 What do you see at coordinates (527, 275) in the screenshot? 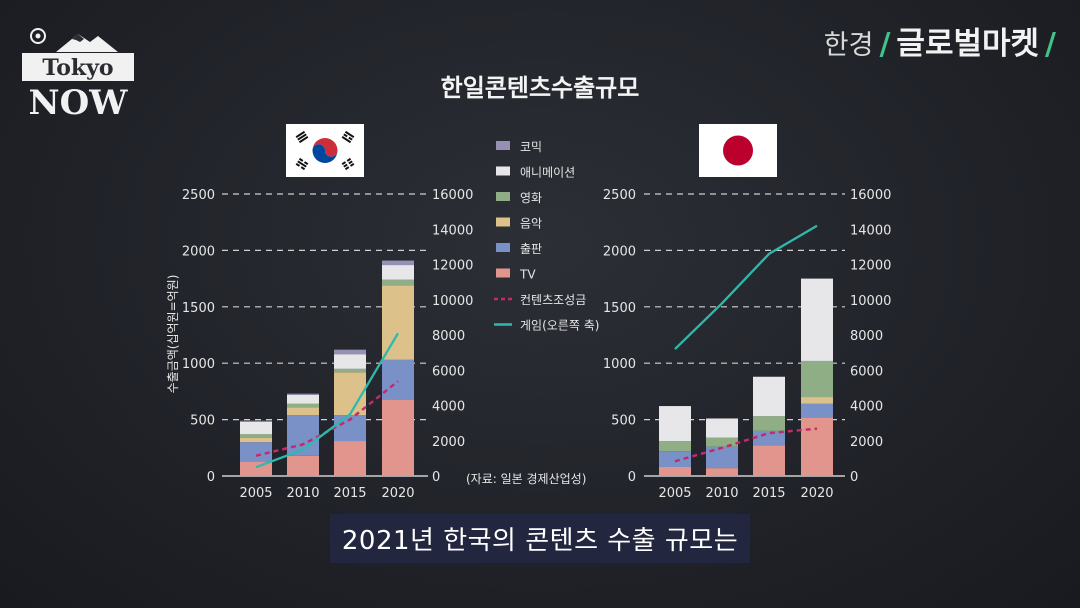
I see `legend-label: TV` at bounding box center [527, 275].